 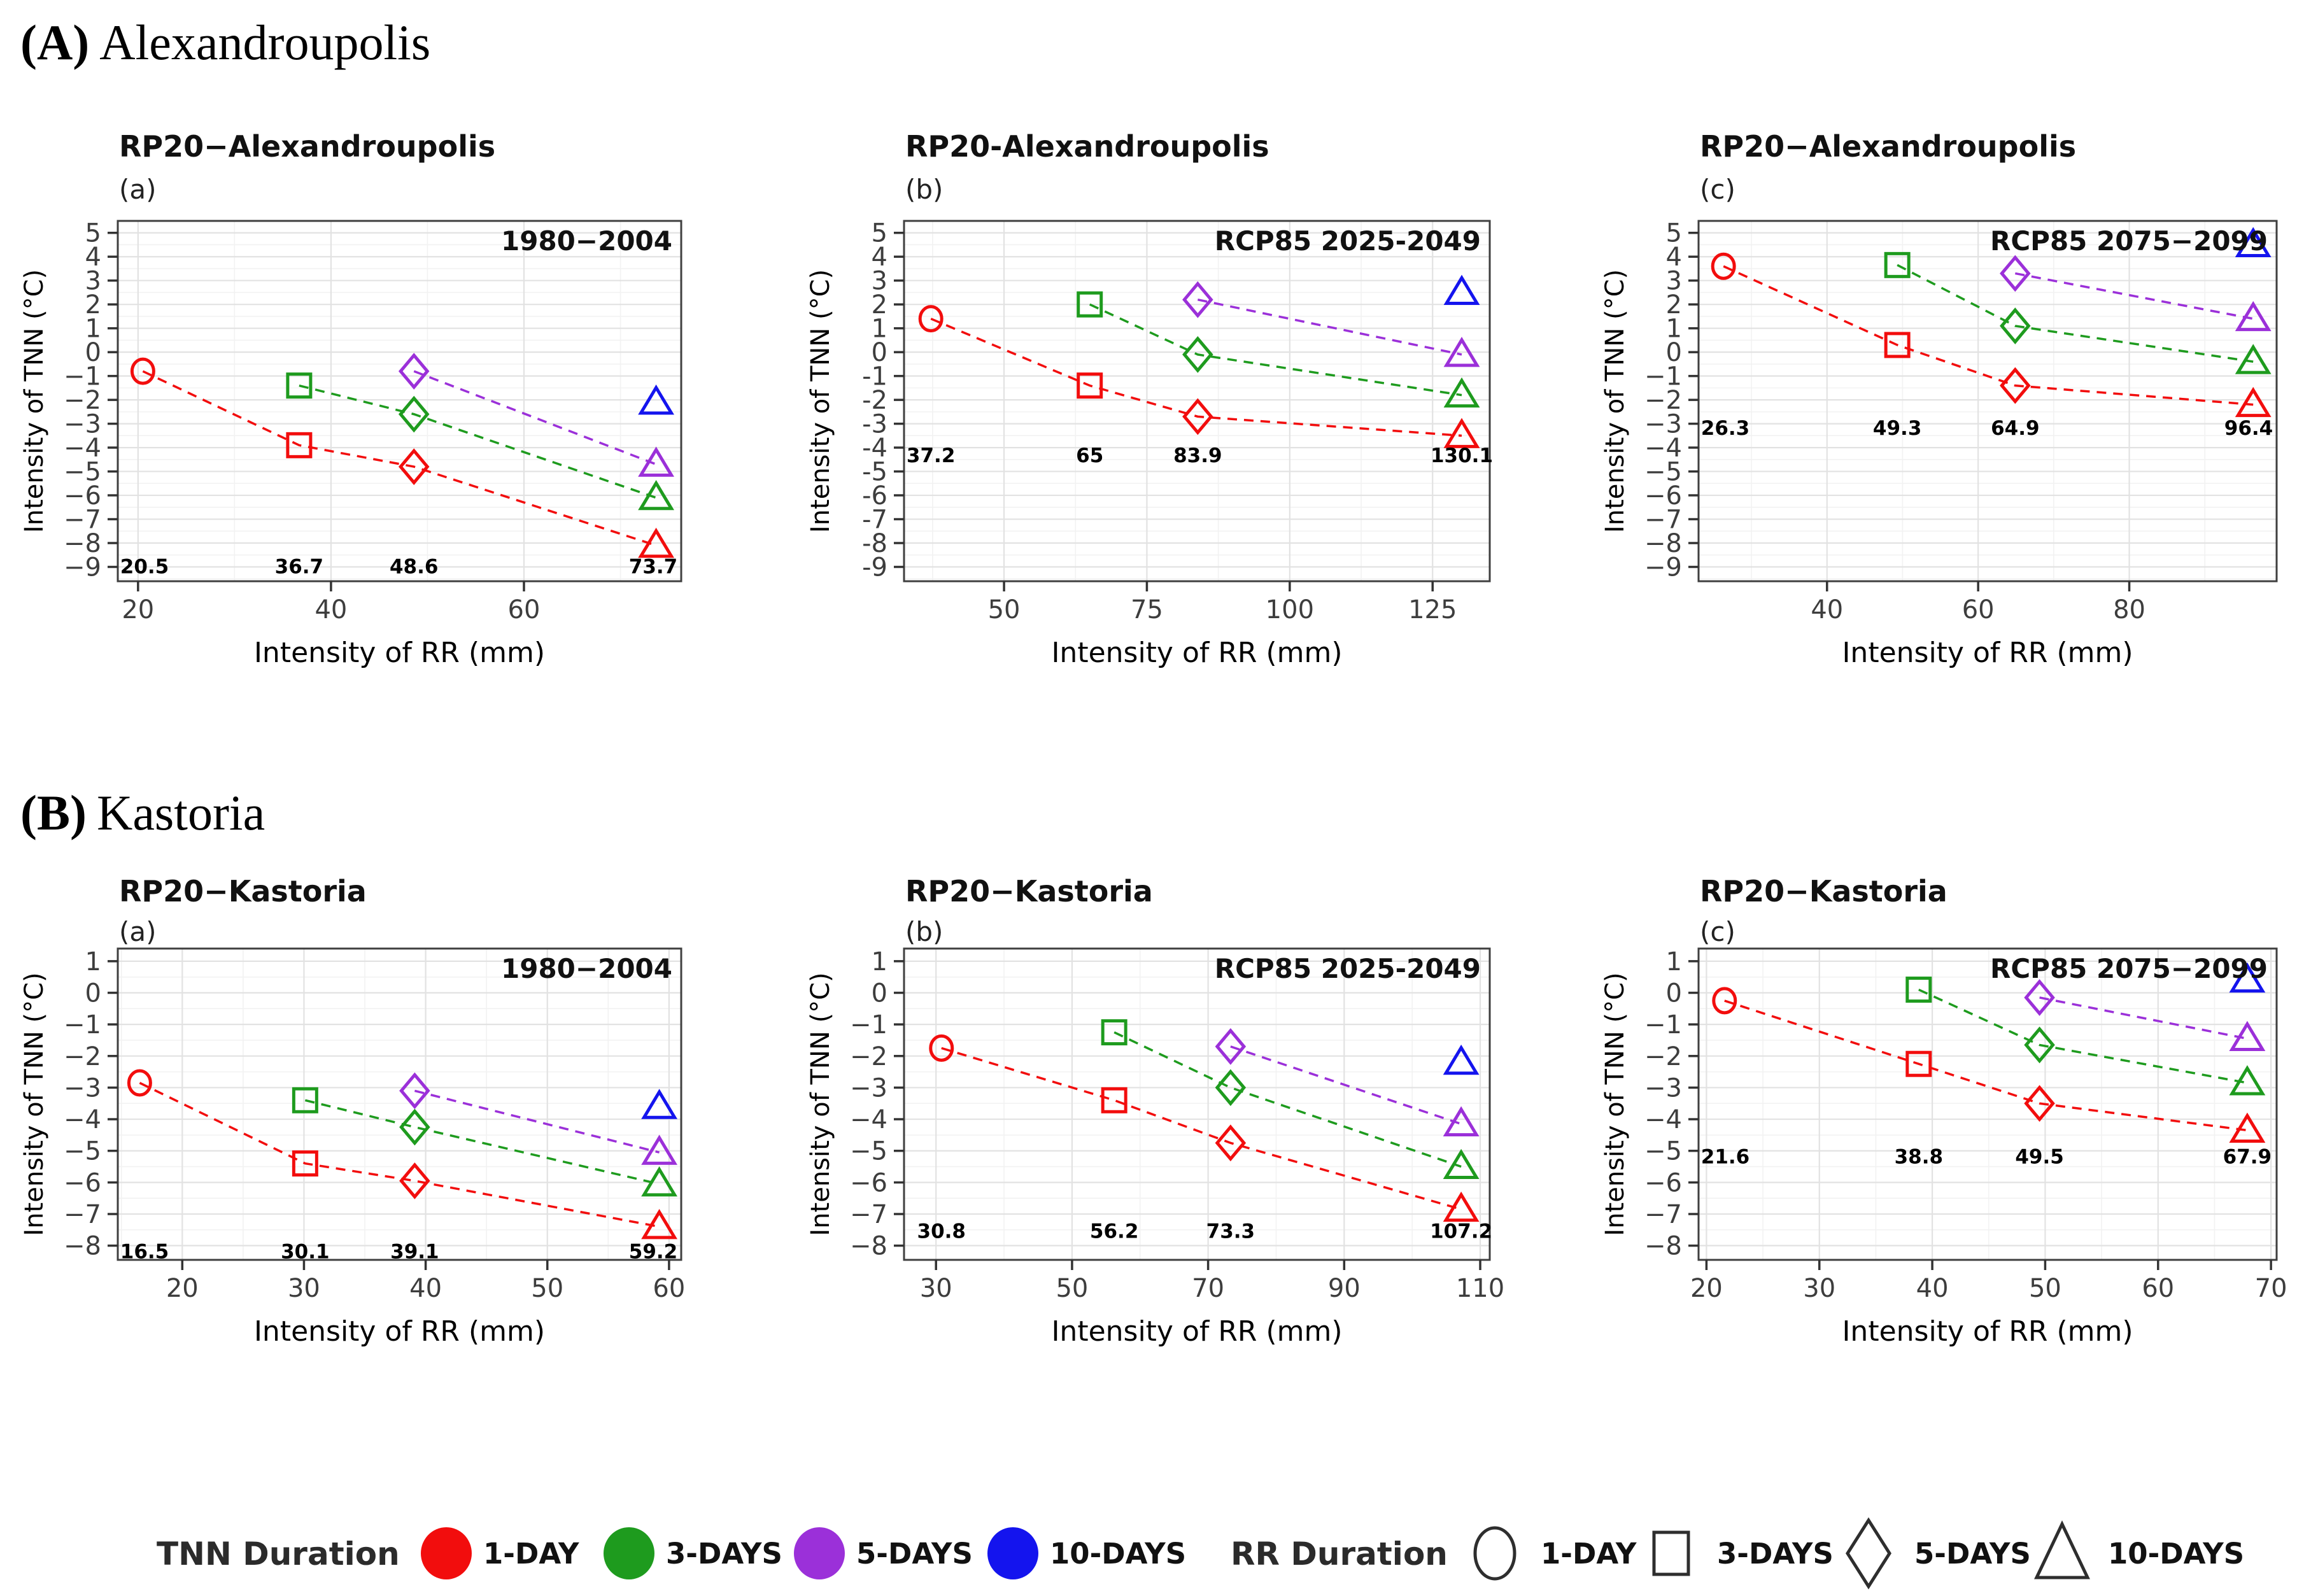 What do you see at coordinates (1072, 1289) in the screenshot?
I see `x-tick-label: 50` at bounding box center [1072, 1289].